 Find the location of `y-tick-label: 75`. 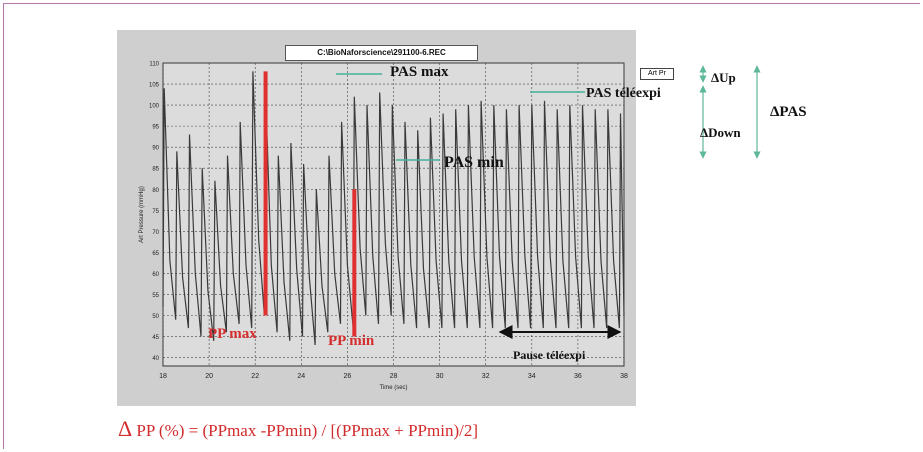

y-tick-label: 75 is located at coordinates (155, 212).